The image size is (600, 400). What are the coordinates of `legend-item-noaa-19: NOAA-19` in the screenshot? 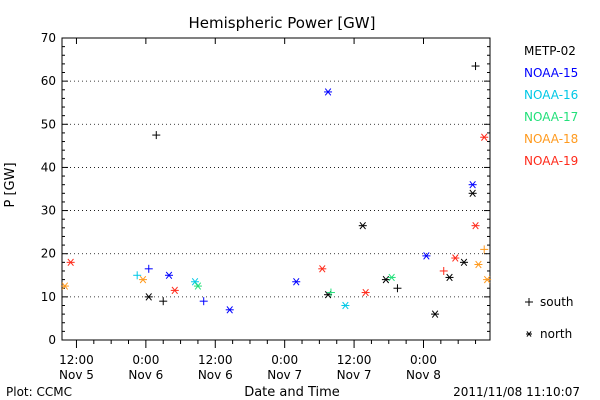 It's located at (551, 161).